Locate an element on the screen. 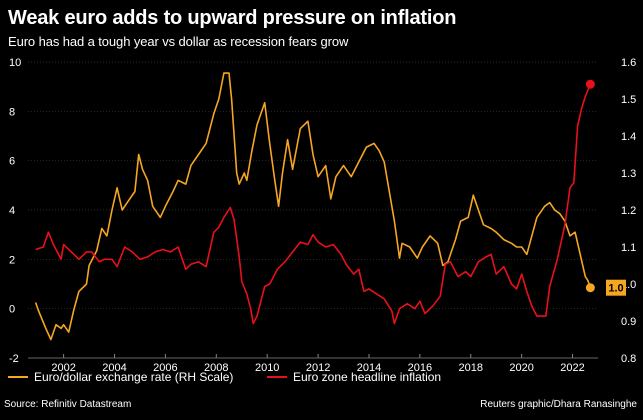 The width and height of the screenshot is (643, 420). y-right-tick-label: 1.6 is located at coordinates (628, 63).